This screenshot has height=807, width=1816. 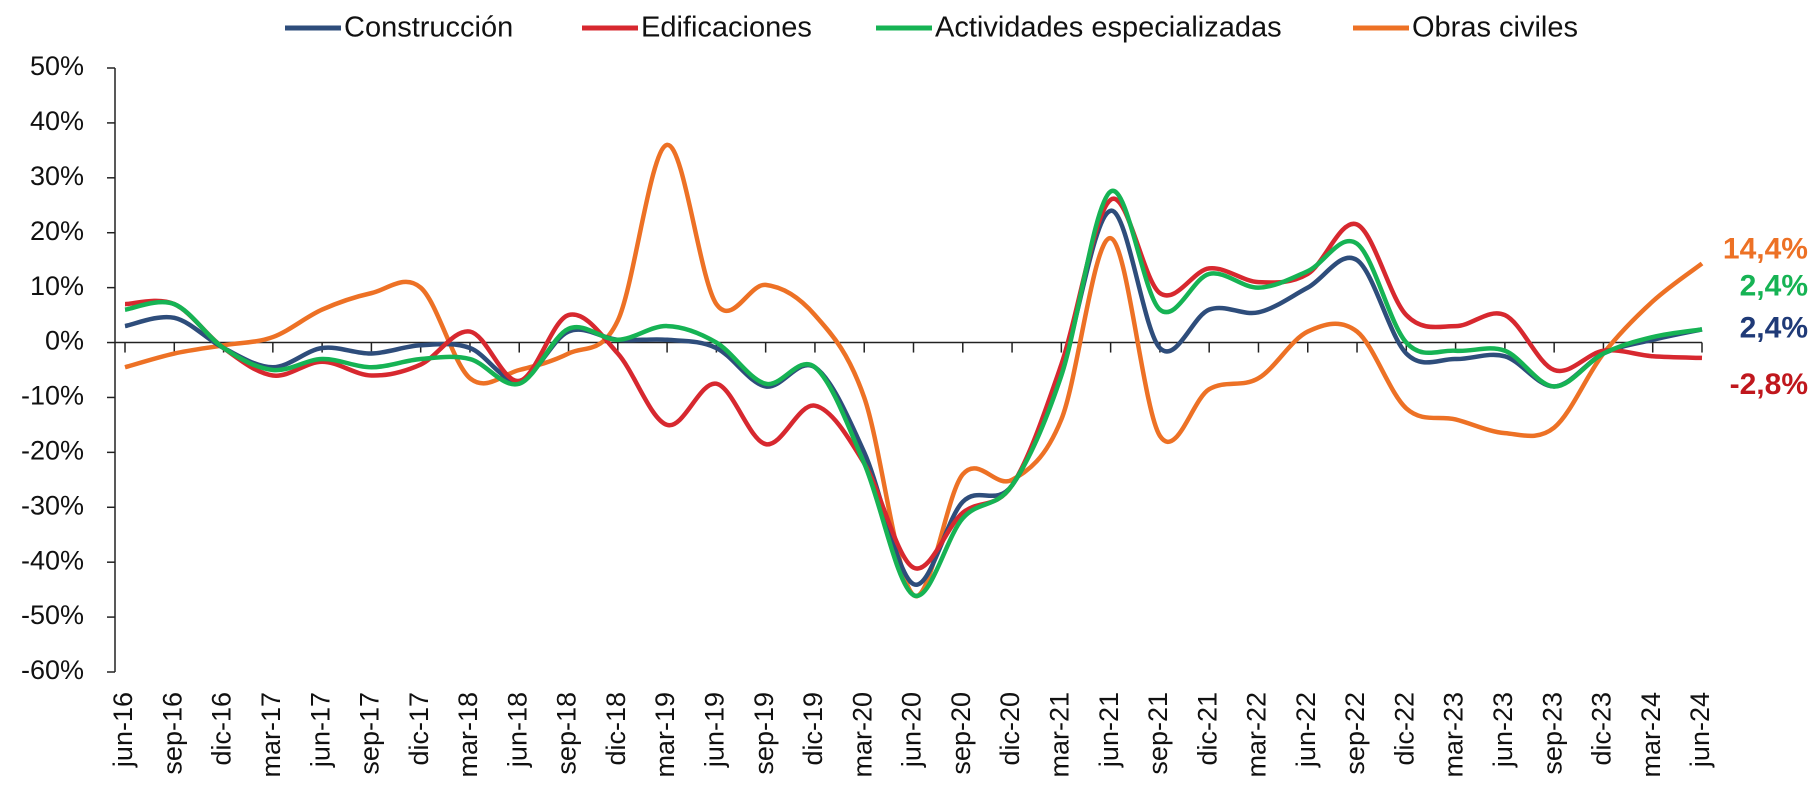 What do you see at coordinates (1306, 730) in the screenshot?
I see `x-tick-label: jun-22` at bounding box center [1306, 730].